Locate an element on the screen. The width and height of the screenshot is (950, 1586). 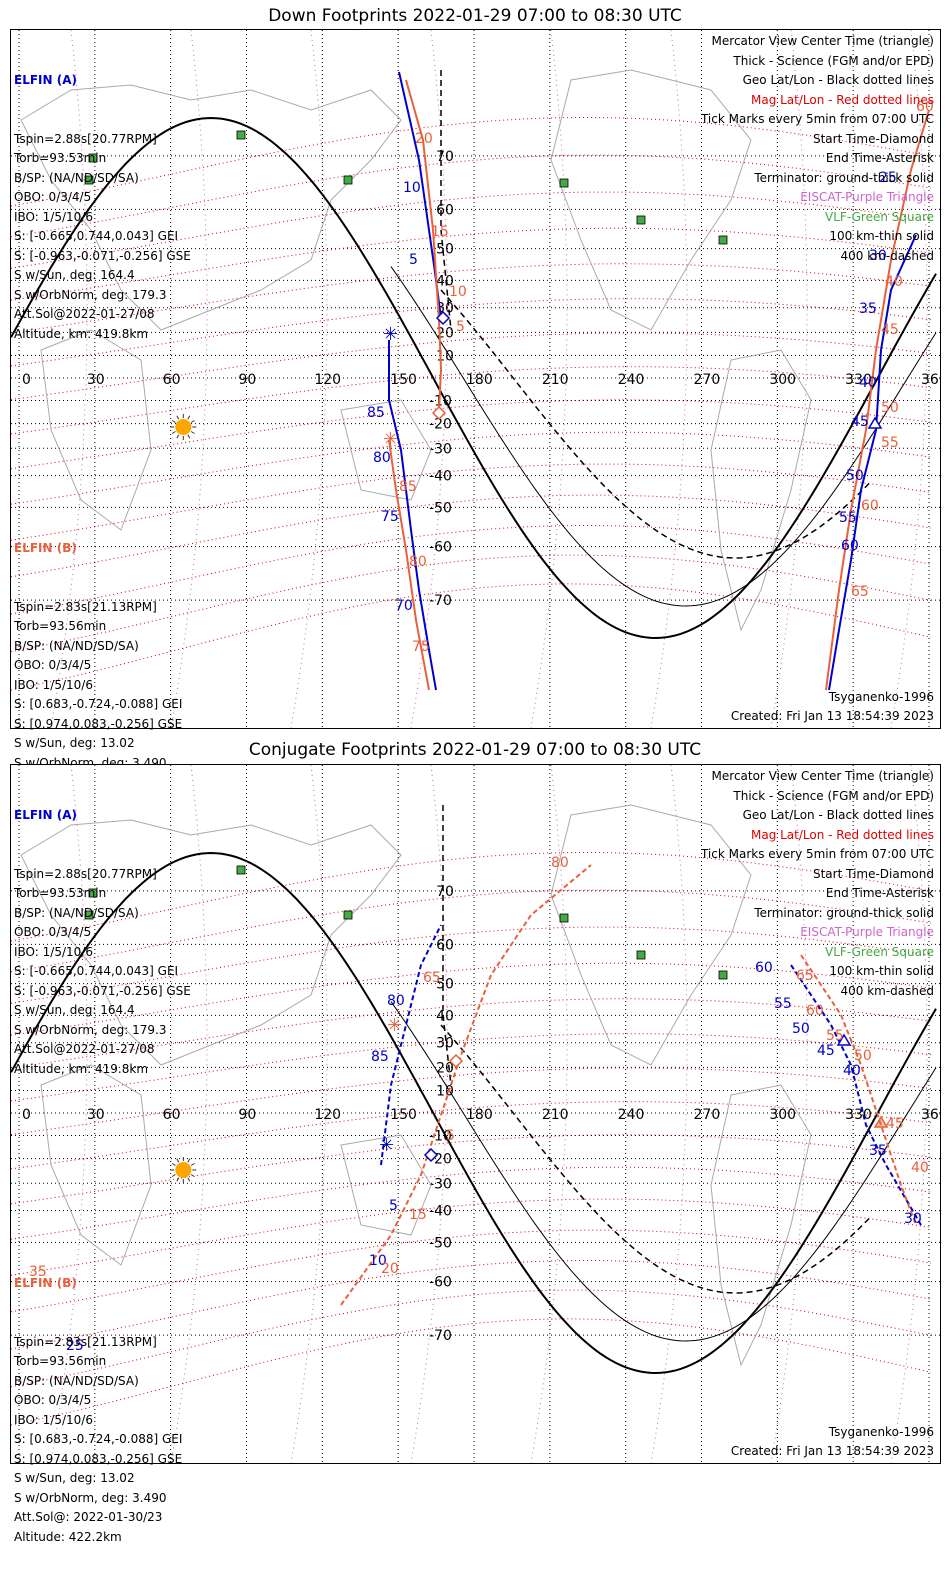
elfin-a-header: ELFIN (A) is located at coordinates (45, 815).